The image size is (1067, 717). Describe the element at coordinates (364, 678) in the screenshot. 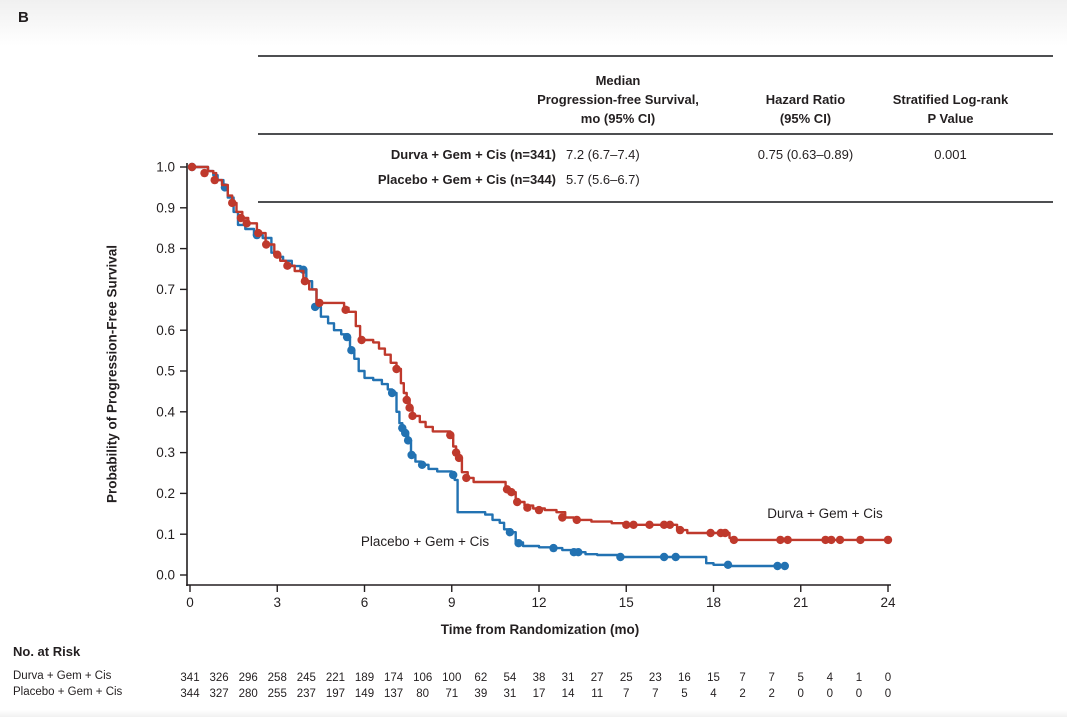

I see `risk-count: 189` at that location.